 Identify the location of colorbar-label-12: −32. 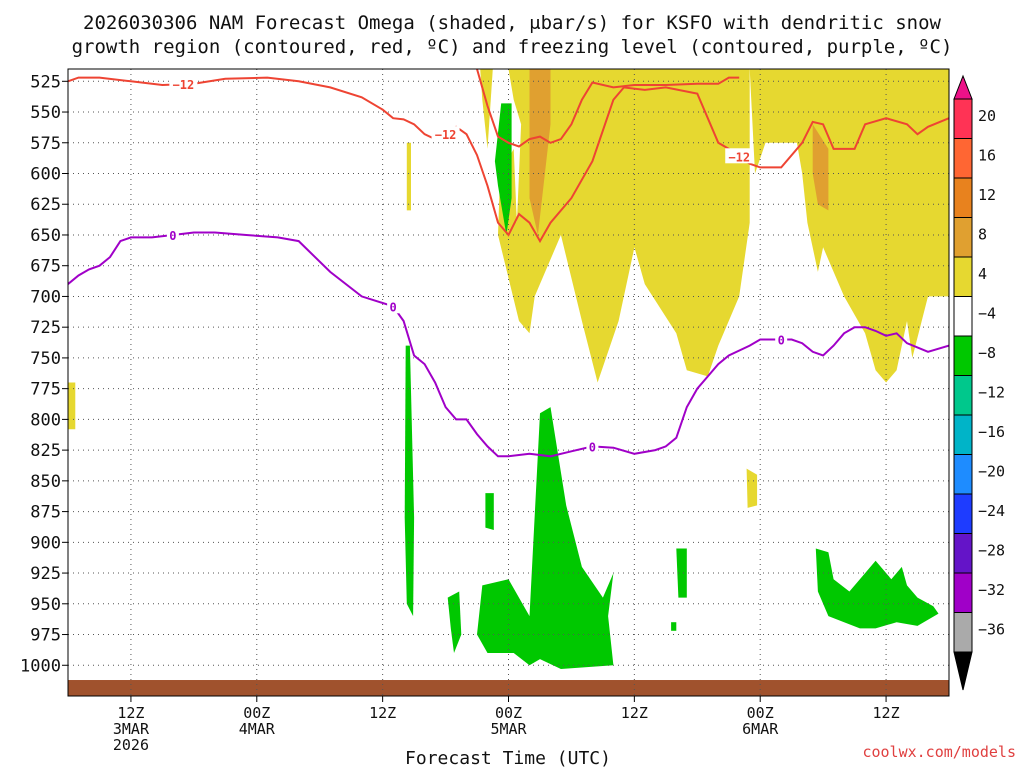
(991, 590).